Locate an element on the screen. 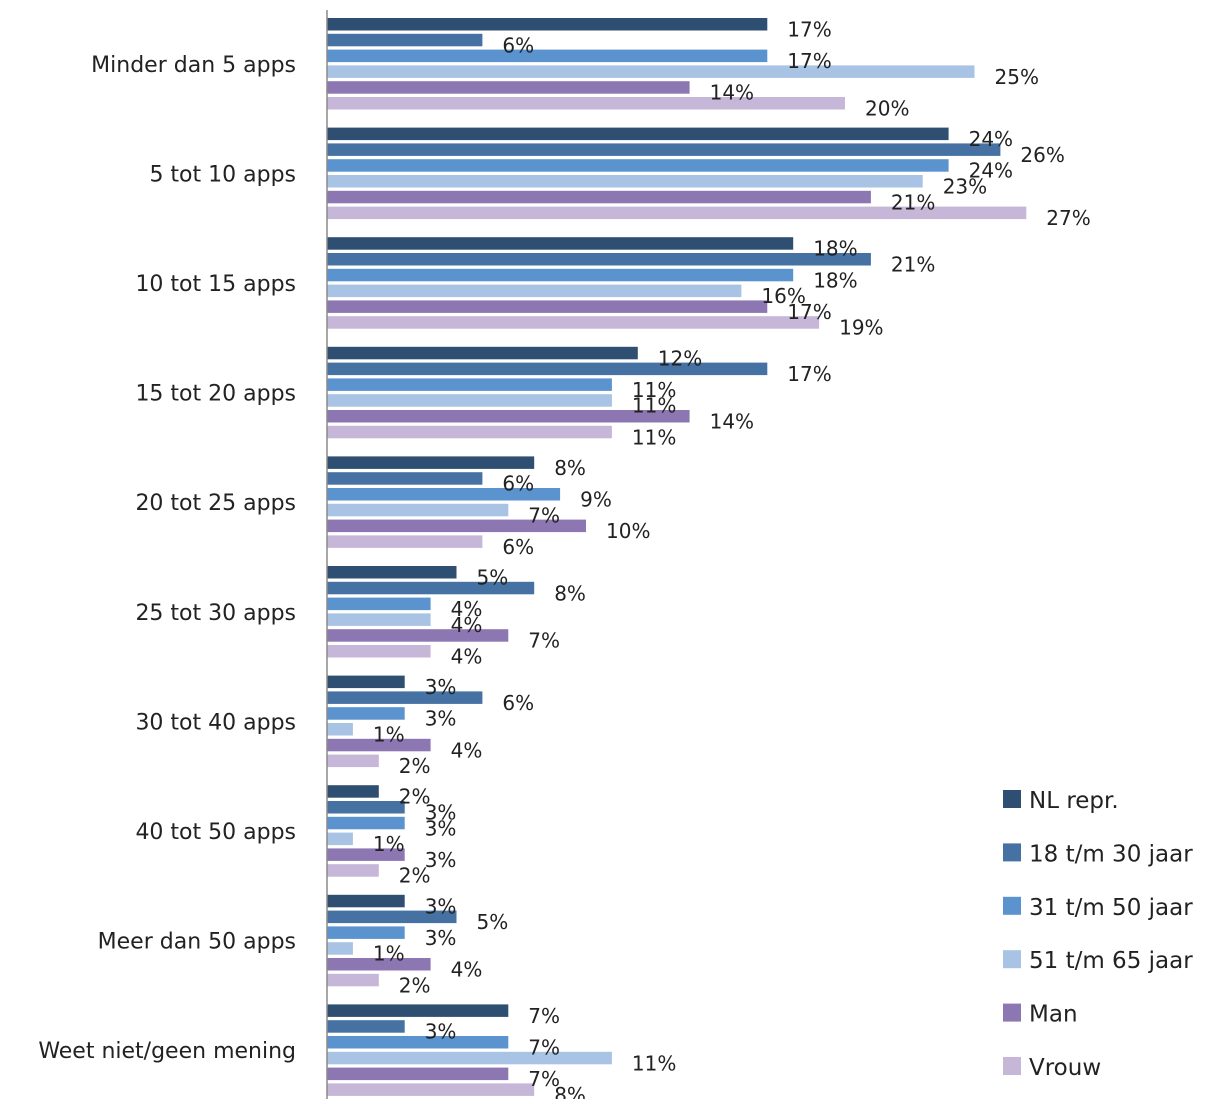  legend-label: 51 t/m 65 jaar is located at coordinates (1111, 961).